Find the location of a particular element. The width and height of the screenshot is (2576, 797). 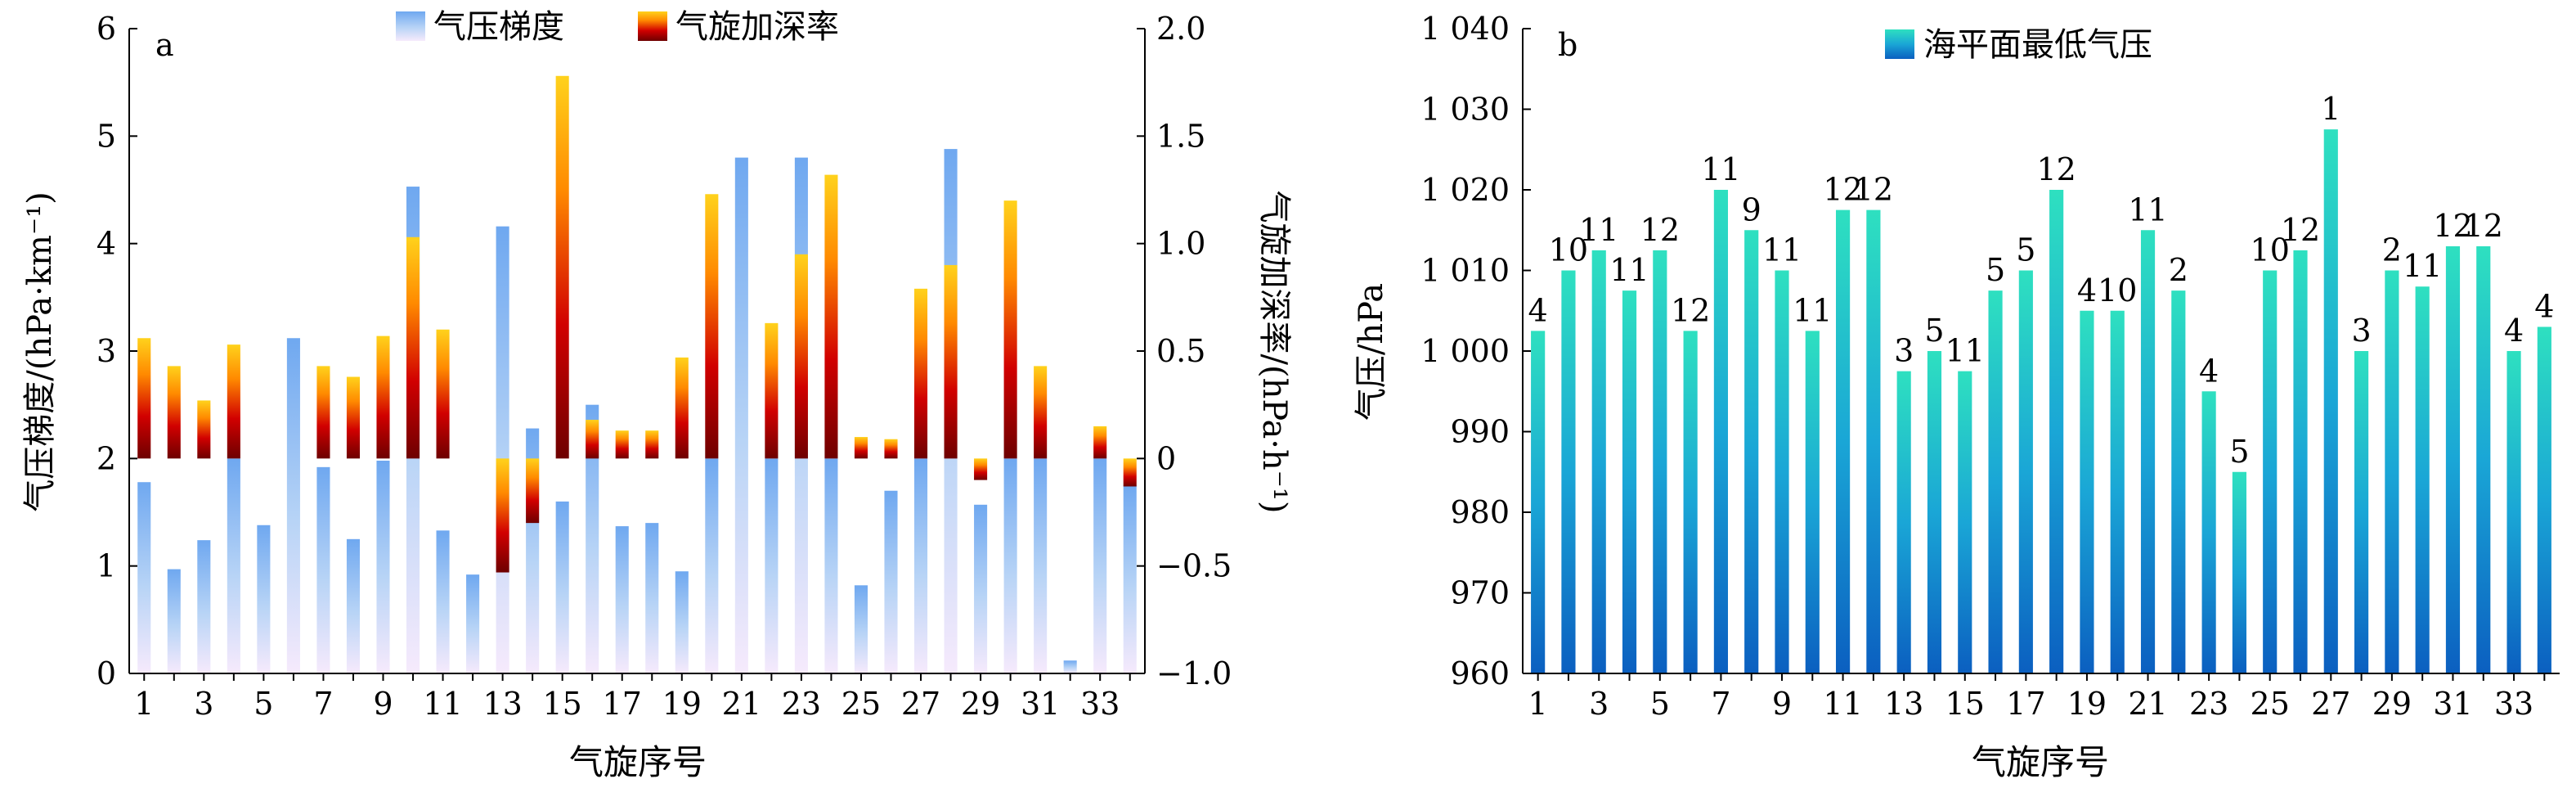

panel-b-ylabel: 气压/hPa is located at coordinates (1371, 352).